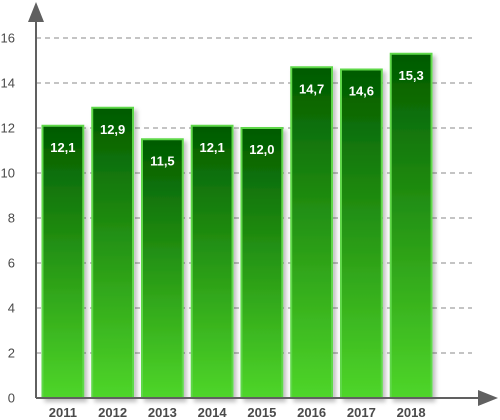 The width and height of the screenshot is (500, 420). Describe the element at coordinates (11, 218) in the screenshot. I see `y-tick-label: 8` at that location.